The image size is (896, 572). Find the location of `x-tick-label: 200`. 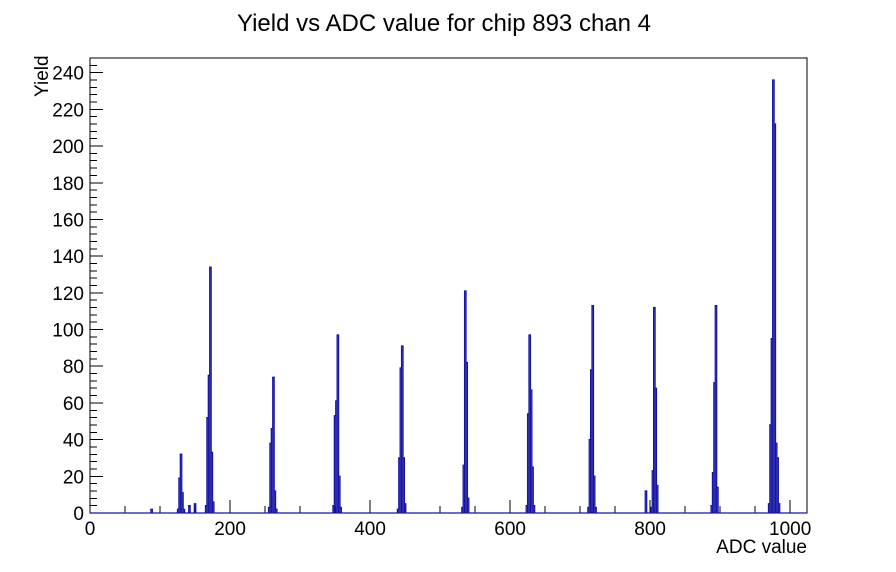

x-tick-label: 200 is located at coordinates (230, 529).